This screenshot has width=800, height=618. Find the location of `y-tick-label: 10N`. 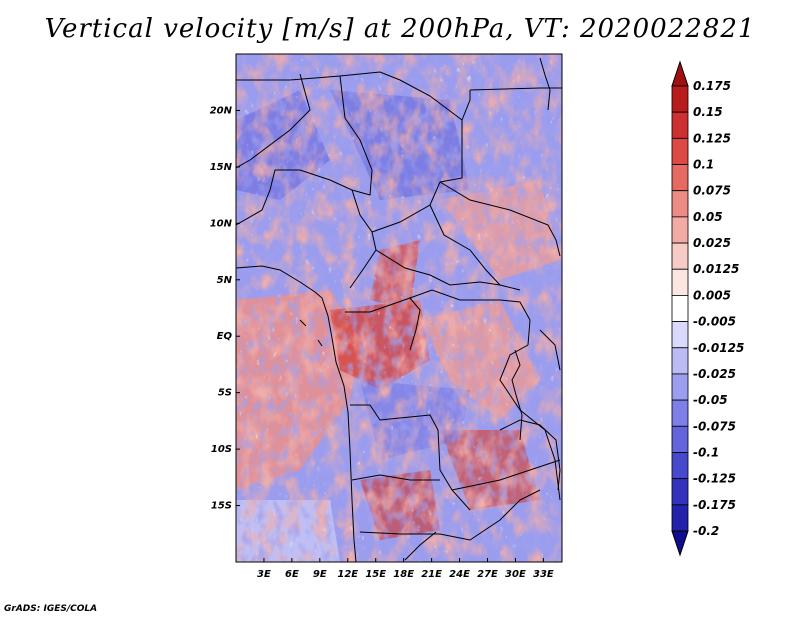

y-tick-label: 10N is located at coordinates (221, 223).